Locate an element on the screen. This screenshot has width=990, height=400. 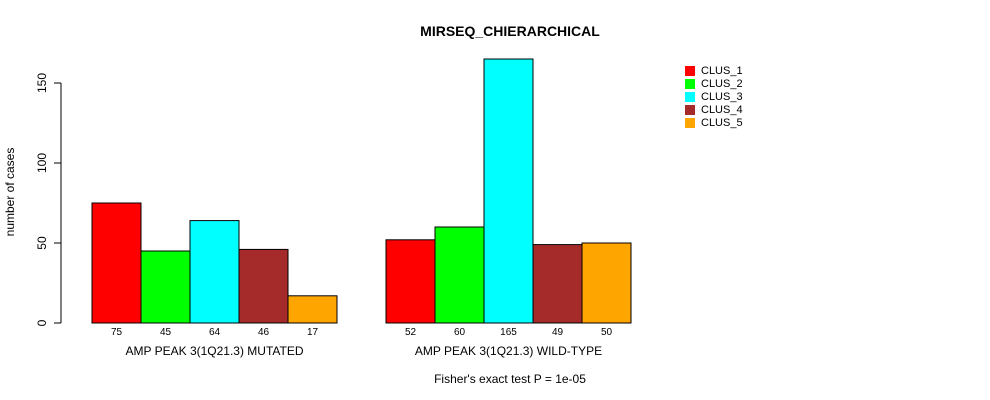
bar-value-label: 64 is located at coordinates (215, 332).